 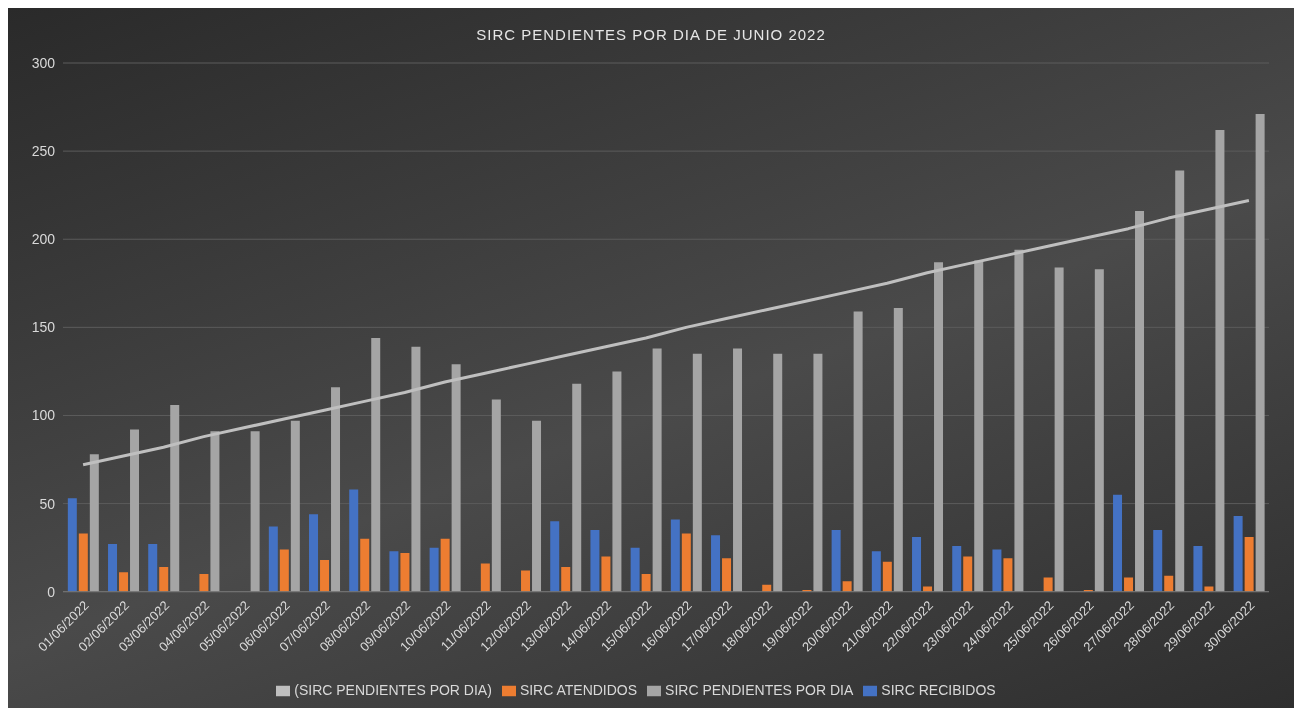 I want to click on legend-label: SIRC PENDIENTES POR DIA, so click(x=759, y=689).